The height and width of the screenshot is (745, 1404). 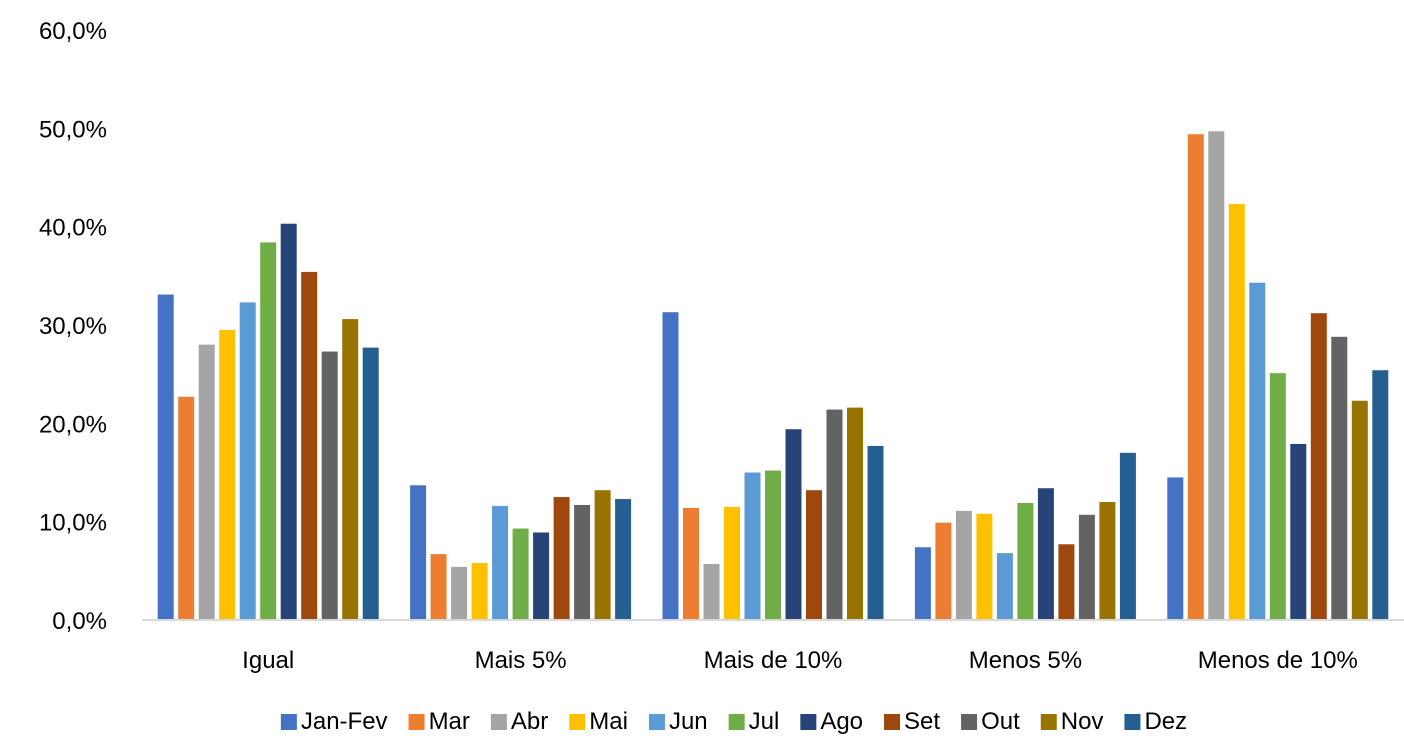 I want to click on x-category-label: Mais de 10%, so click(x=773, y=660).